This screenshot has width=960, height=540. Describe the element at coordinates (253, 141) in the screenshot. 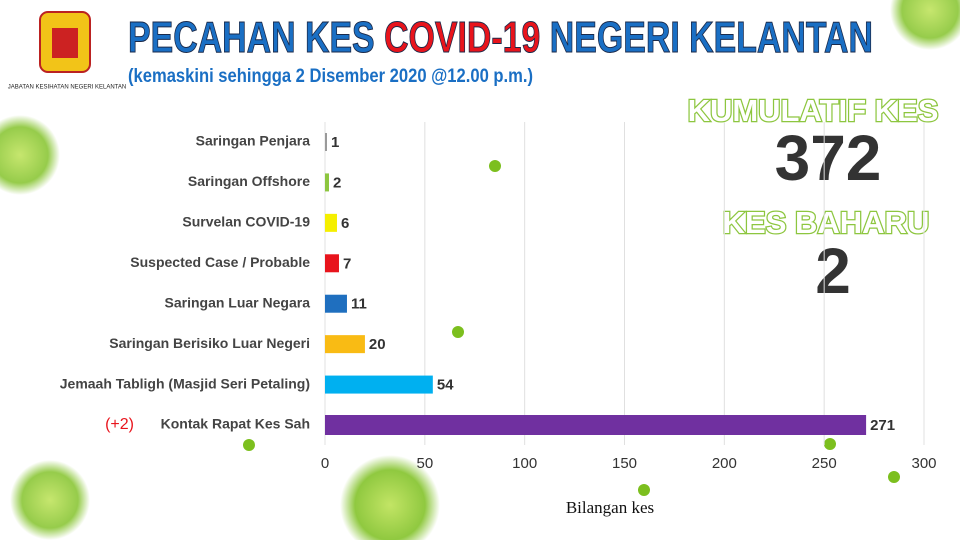

I see `y-tick-label: Saringan Penjara` at that location.